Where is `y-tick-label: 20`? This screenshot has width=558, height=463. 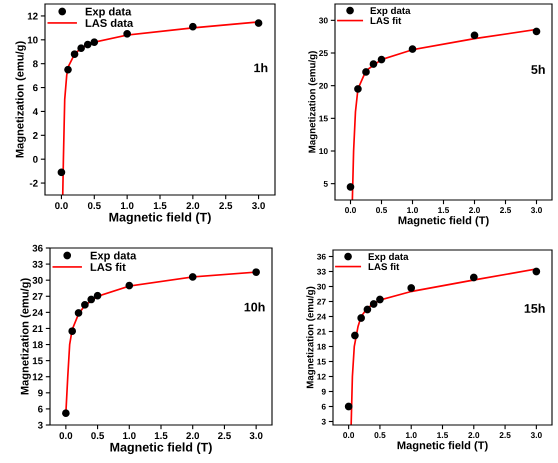
y-tick-label: 20 is located at coordinates (323, 85).